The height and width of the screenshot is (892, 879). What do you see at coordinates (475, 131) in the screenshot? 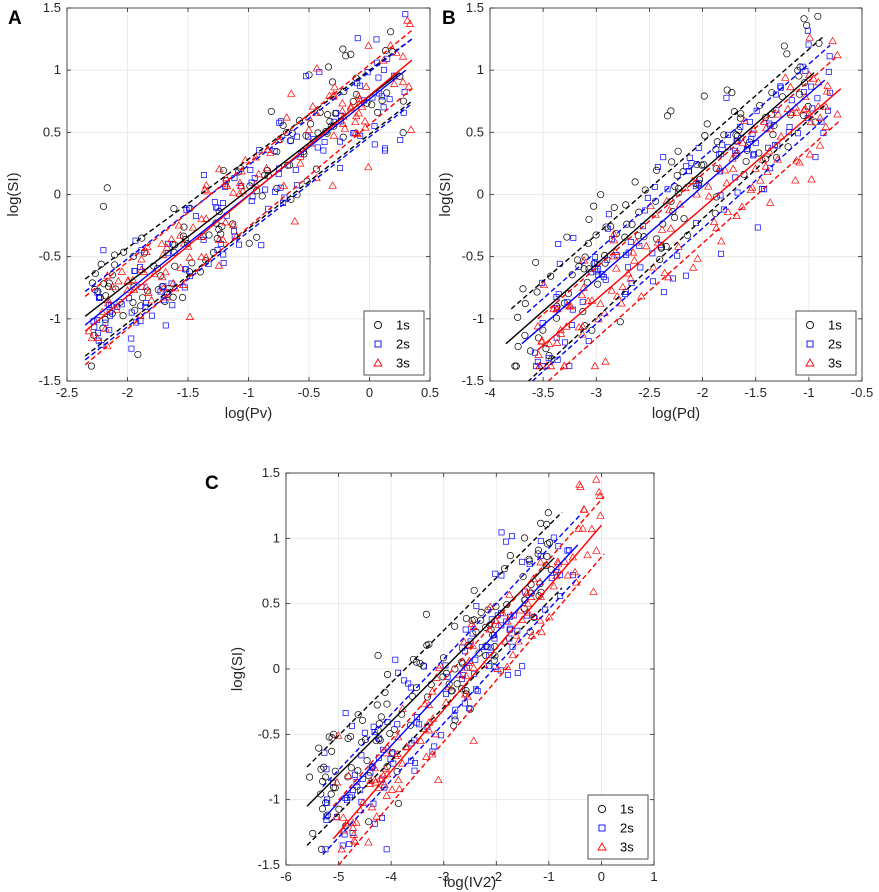
I see `y-tick-label: 0.5` at bounding box center [475, 131].